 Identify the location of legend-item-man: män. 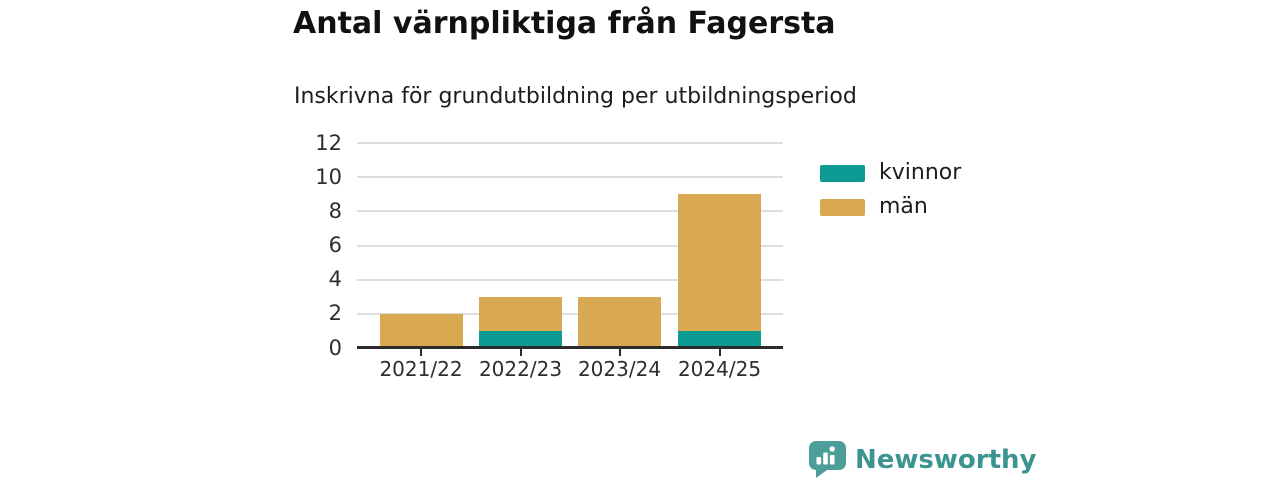
(890, 207).